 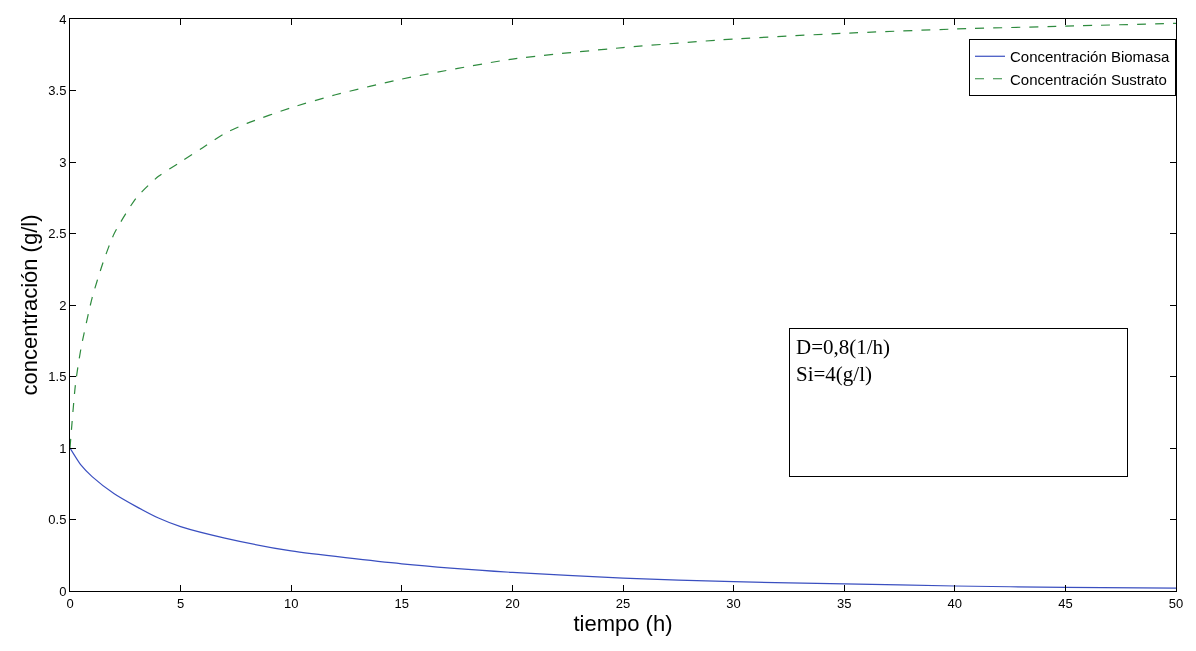 What do you see at coordinates (512, 603) in the screenshot?
I see `x-tick-label: 20` at bounding box center [512, 603].